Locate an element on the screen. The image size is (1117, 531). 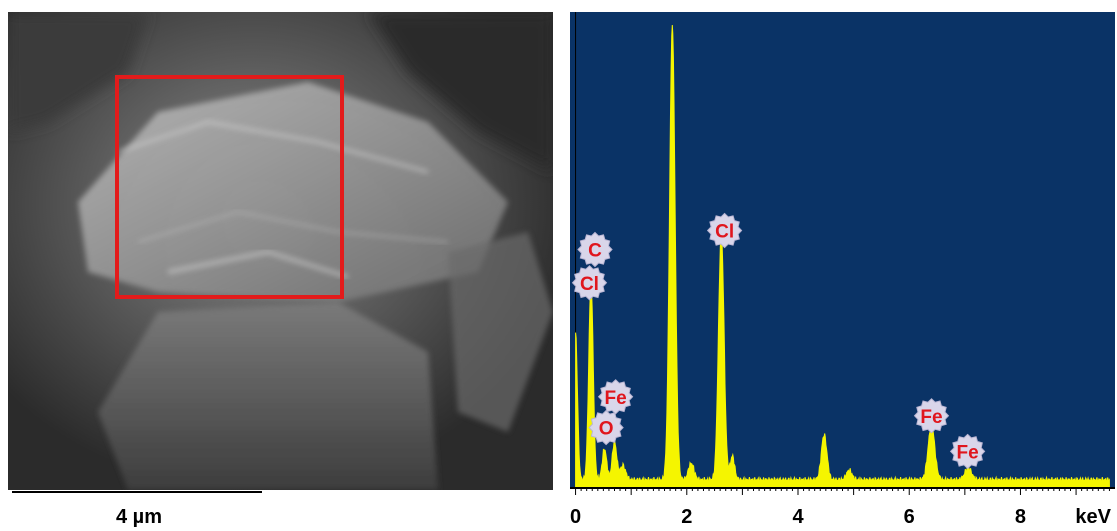
element-label: C is located at coordinates (595, 251).